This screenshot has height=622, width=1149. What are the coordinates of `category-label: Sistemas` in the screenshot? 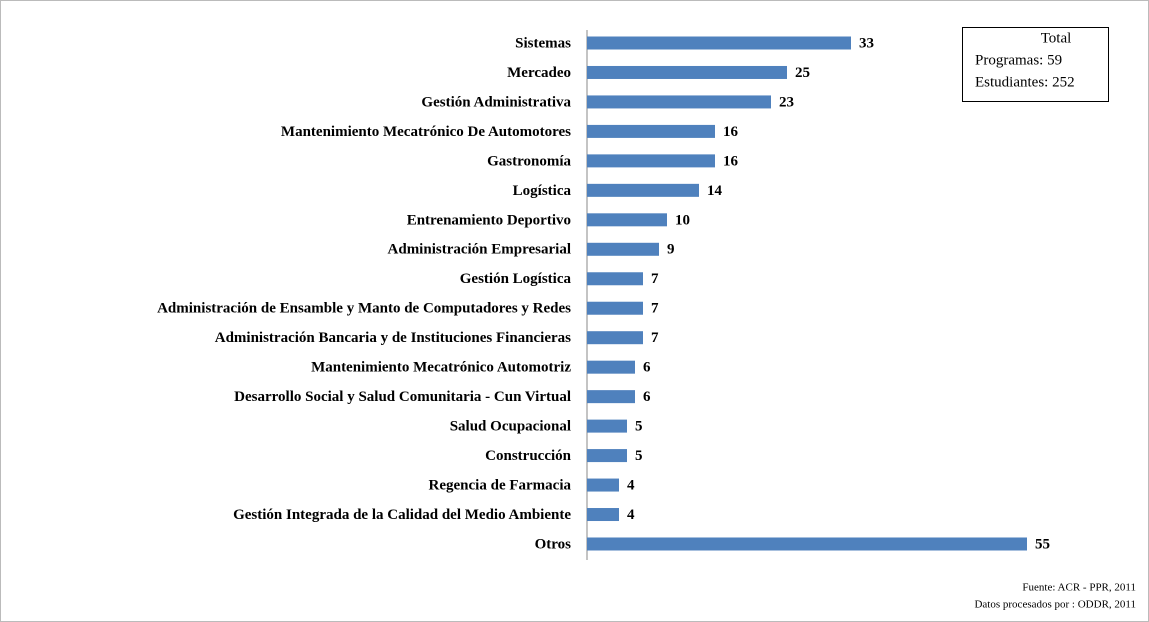 It's located at (543, 43).